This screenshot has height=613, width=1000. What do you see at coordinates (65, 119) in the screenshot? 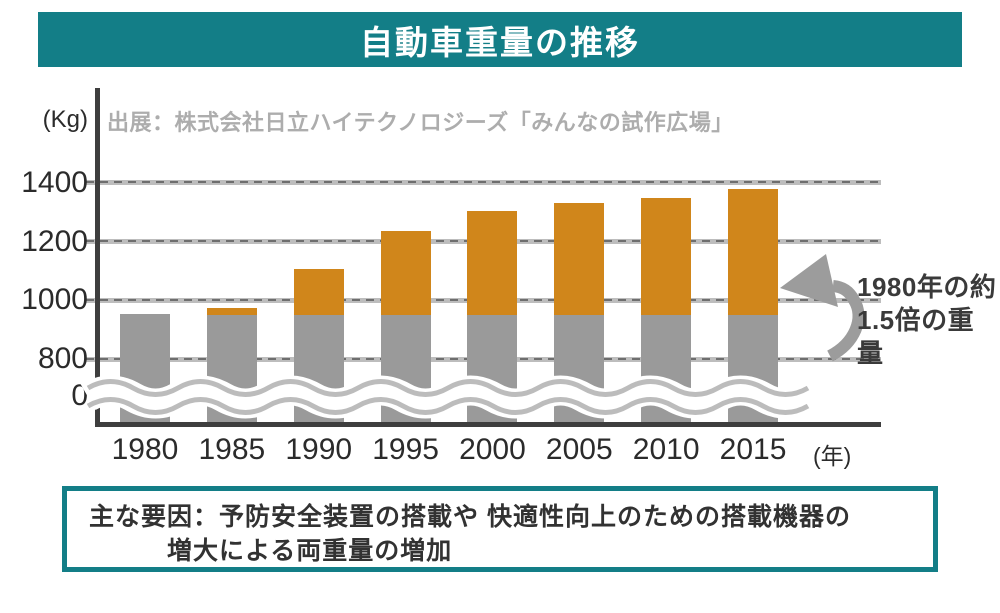
I see `y-axis-unit-label: (Kg)` at bounding box center [65, 119].